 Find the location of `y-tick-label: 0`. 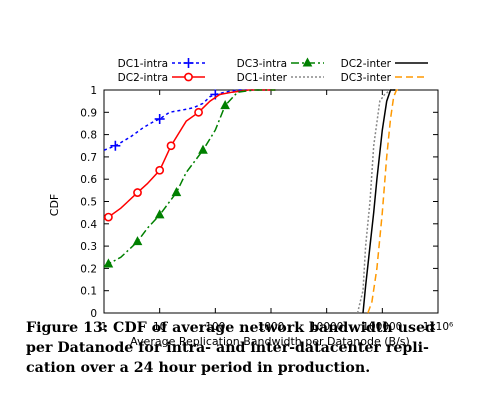

y-tick-label: 0 is located at coordinates (93, 314).